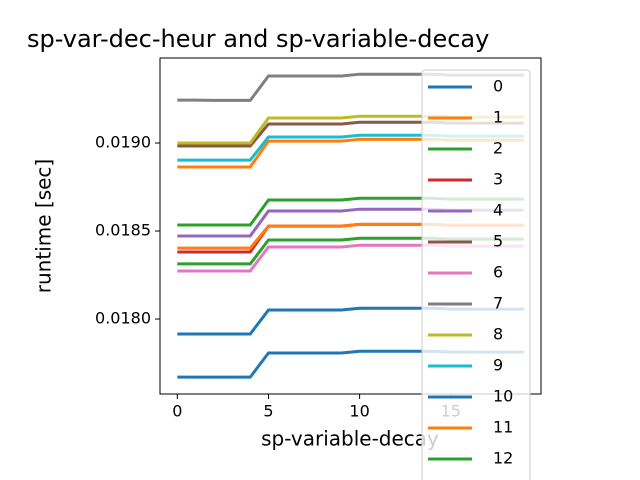  Describe the element at coordinates (177, 411) in the screenshot. I see `x-tick-label: 0` at that location.